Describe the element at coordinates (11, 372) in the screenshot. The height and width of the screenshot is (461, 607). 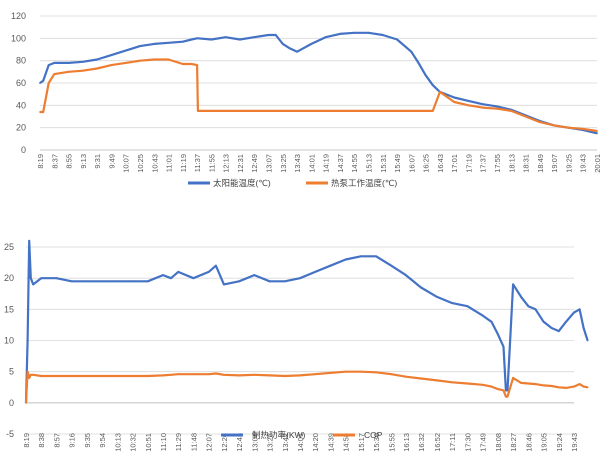
I see `chart1-y-tick-label-2: 5` at that location.